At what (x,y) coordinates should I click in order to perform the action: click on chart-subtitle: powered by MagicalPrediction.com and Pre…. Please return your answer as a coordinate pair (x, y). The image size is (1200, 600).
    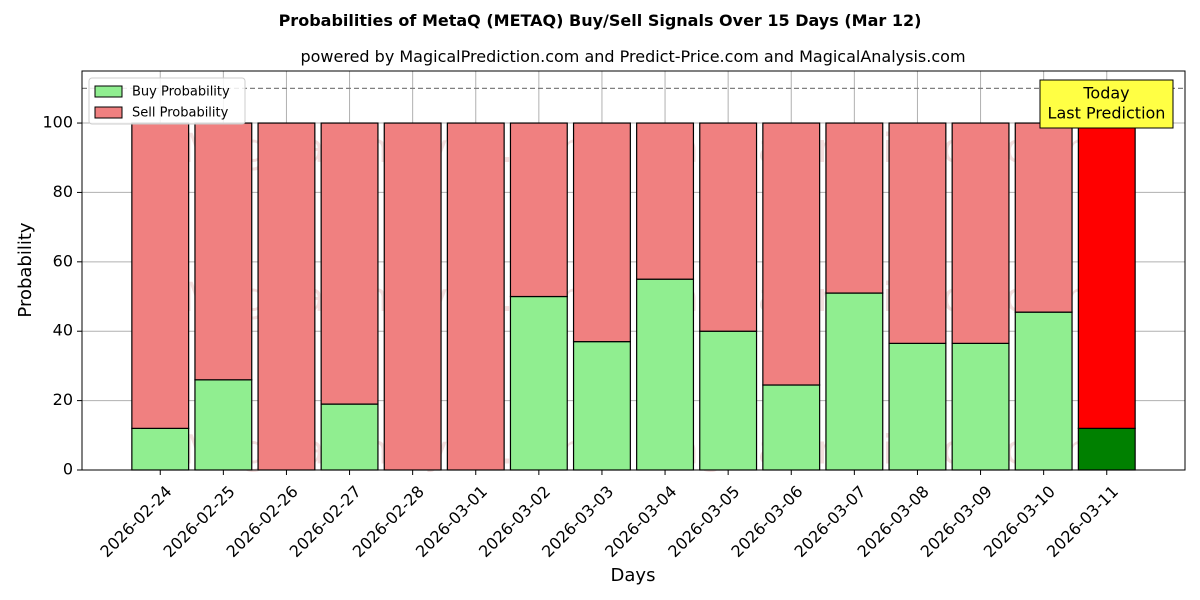
    Looking at the image, I should click on (632, 56).